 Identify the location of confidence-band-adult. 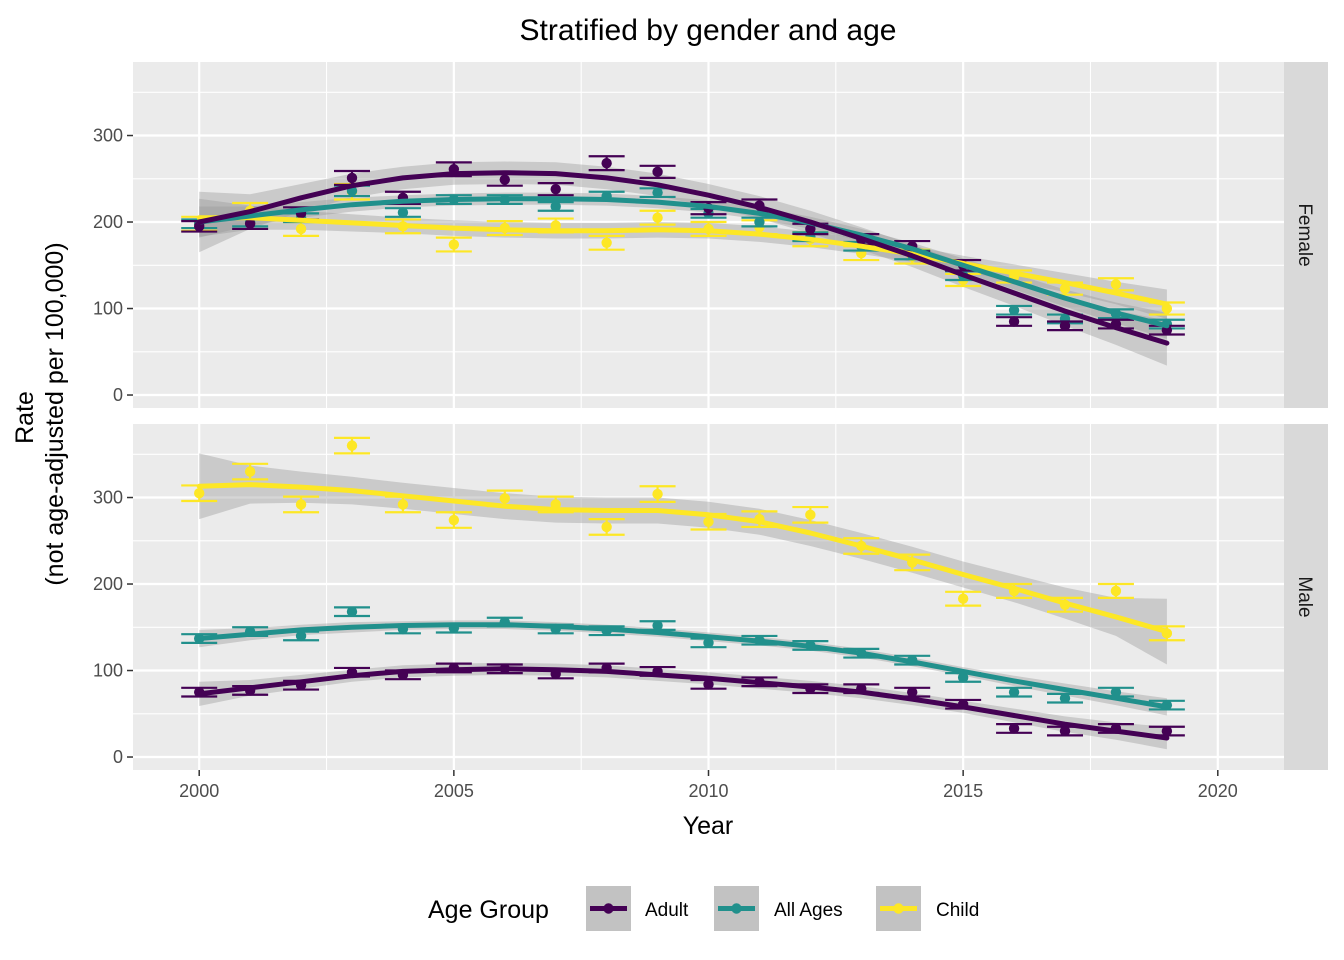
(683, 706).